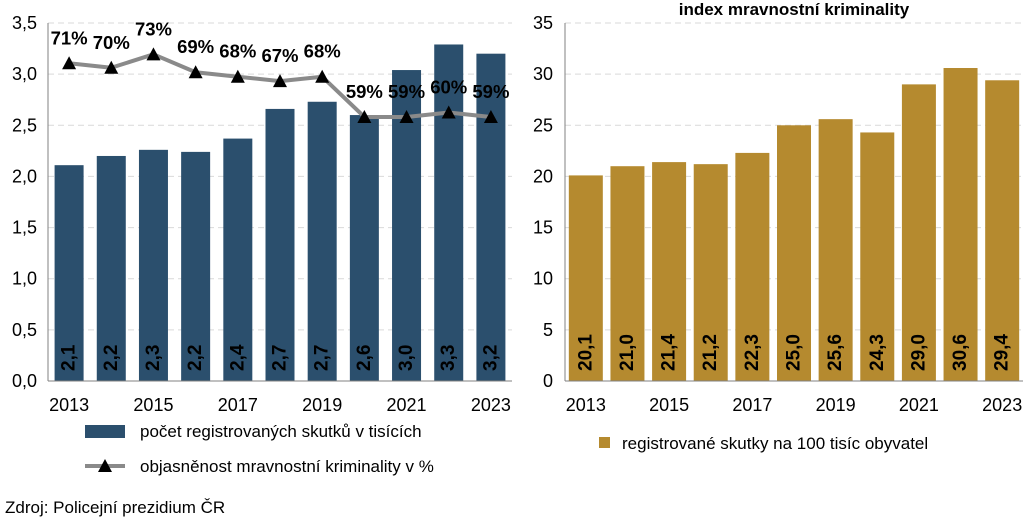  Describe the element at coordinates (153, 405) in the screenshot. I see `left-x-tick-label: 2015` at that location.